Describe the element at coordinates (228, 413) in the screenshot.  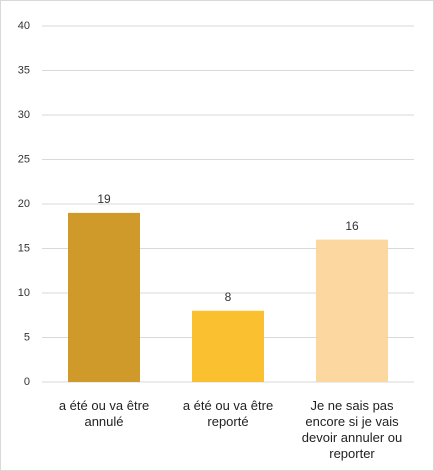
I see `x-tick-label: a été ou va être reporté` at that location.